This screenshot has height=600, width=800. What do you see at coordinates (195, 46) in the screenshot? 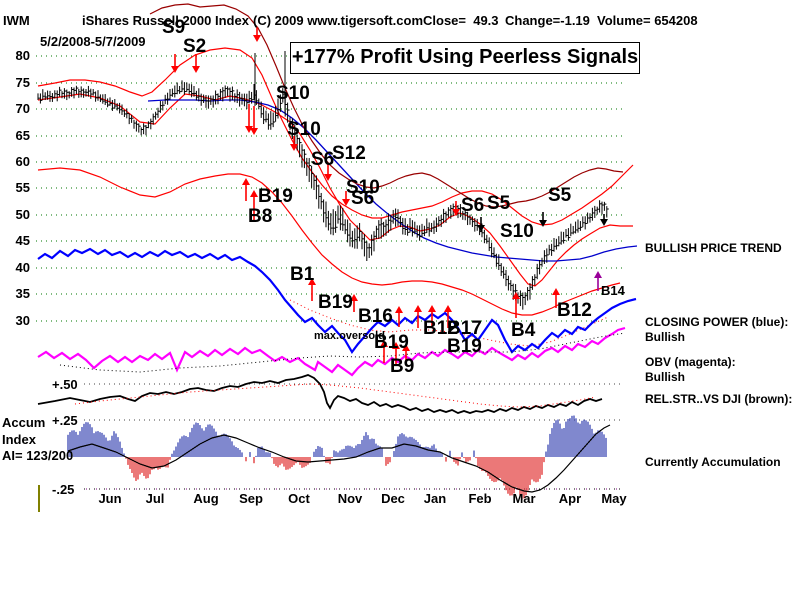
I see `signal-label: S2` at bounding box center [195, 46].